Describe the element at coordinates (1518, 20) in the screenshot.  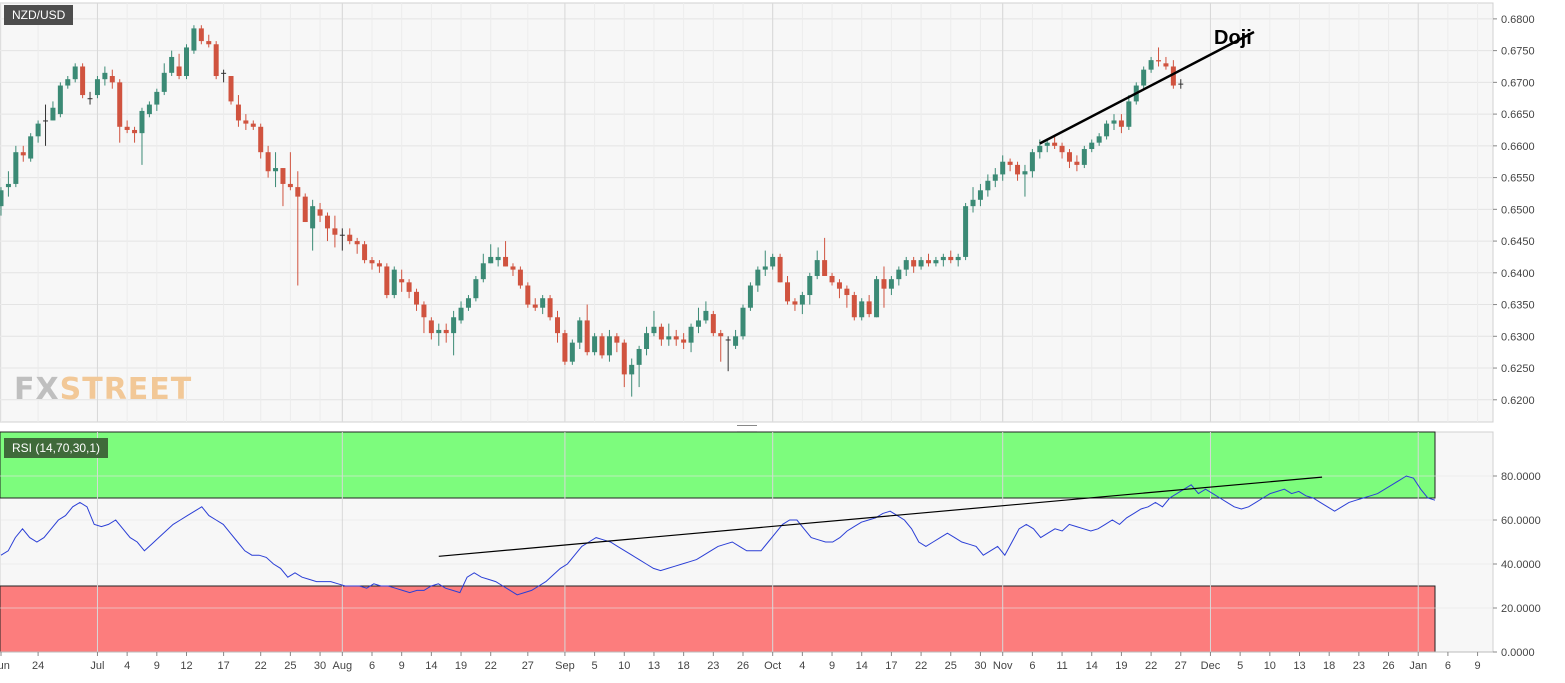
I see `price-tick-label: 0.6800` at that location.